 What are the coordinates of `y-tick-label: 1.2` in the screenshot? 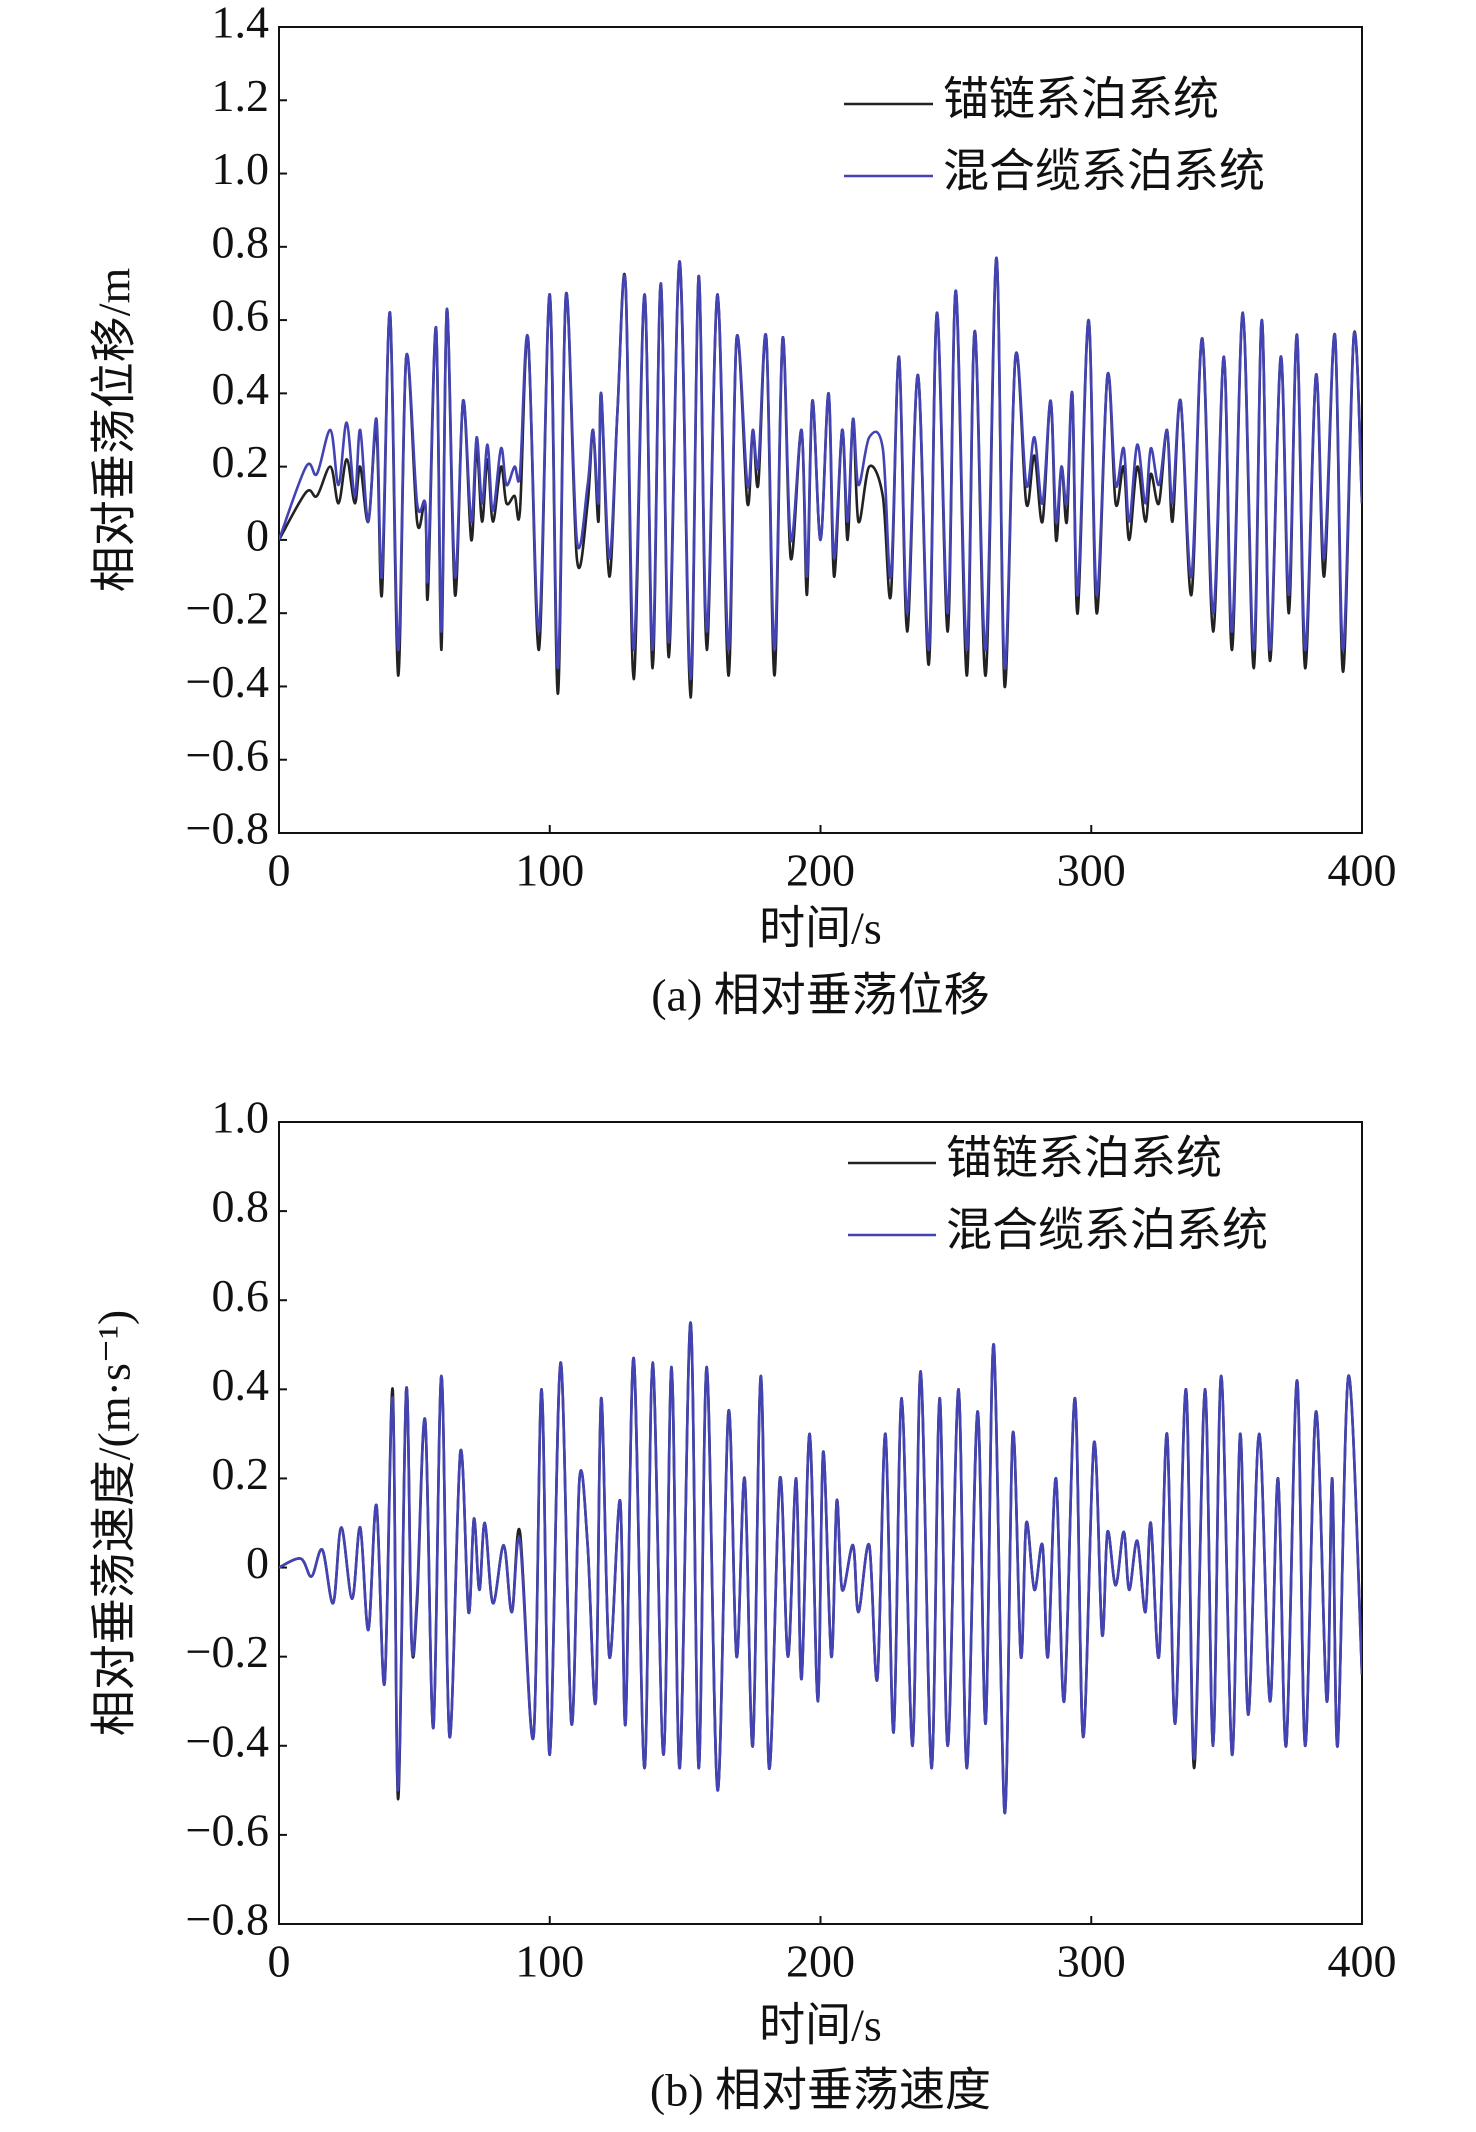 It's located at (241, 95).